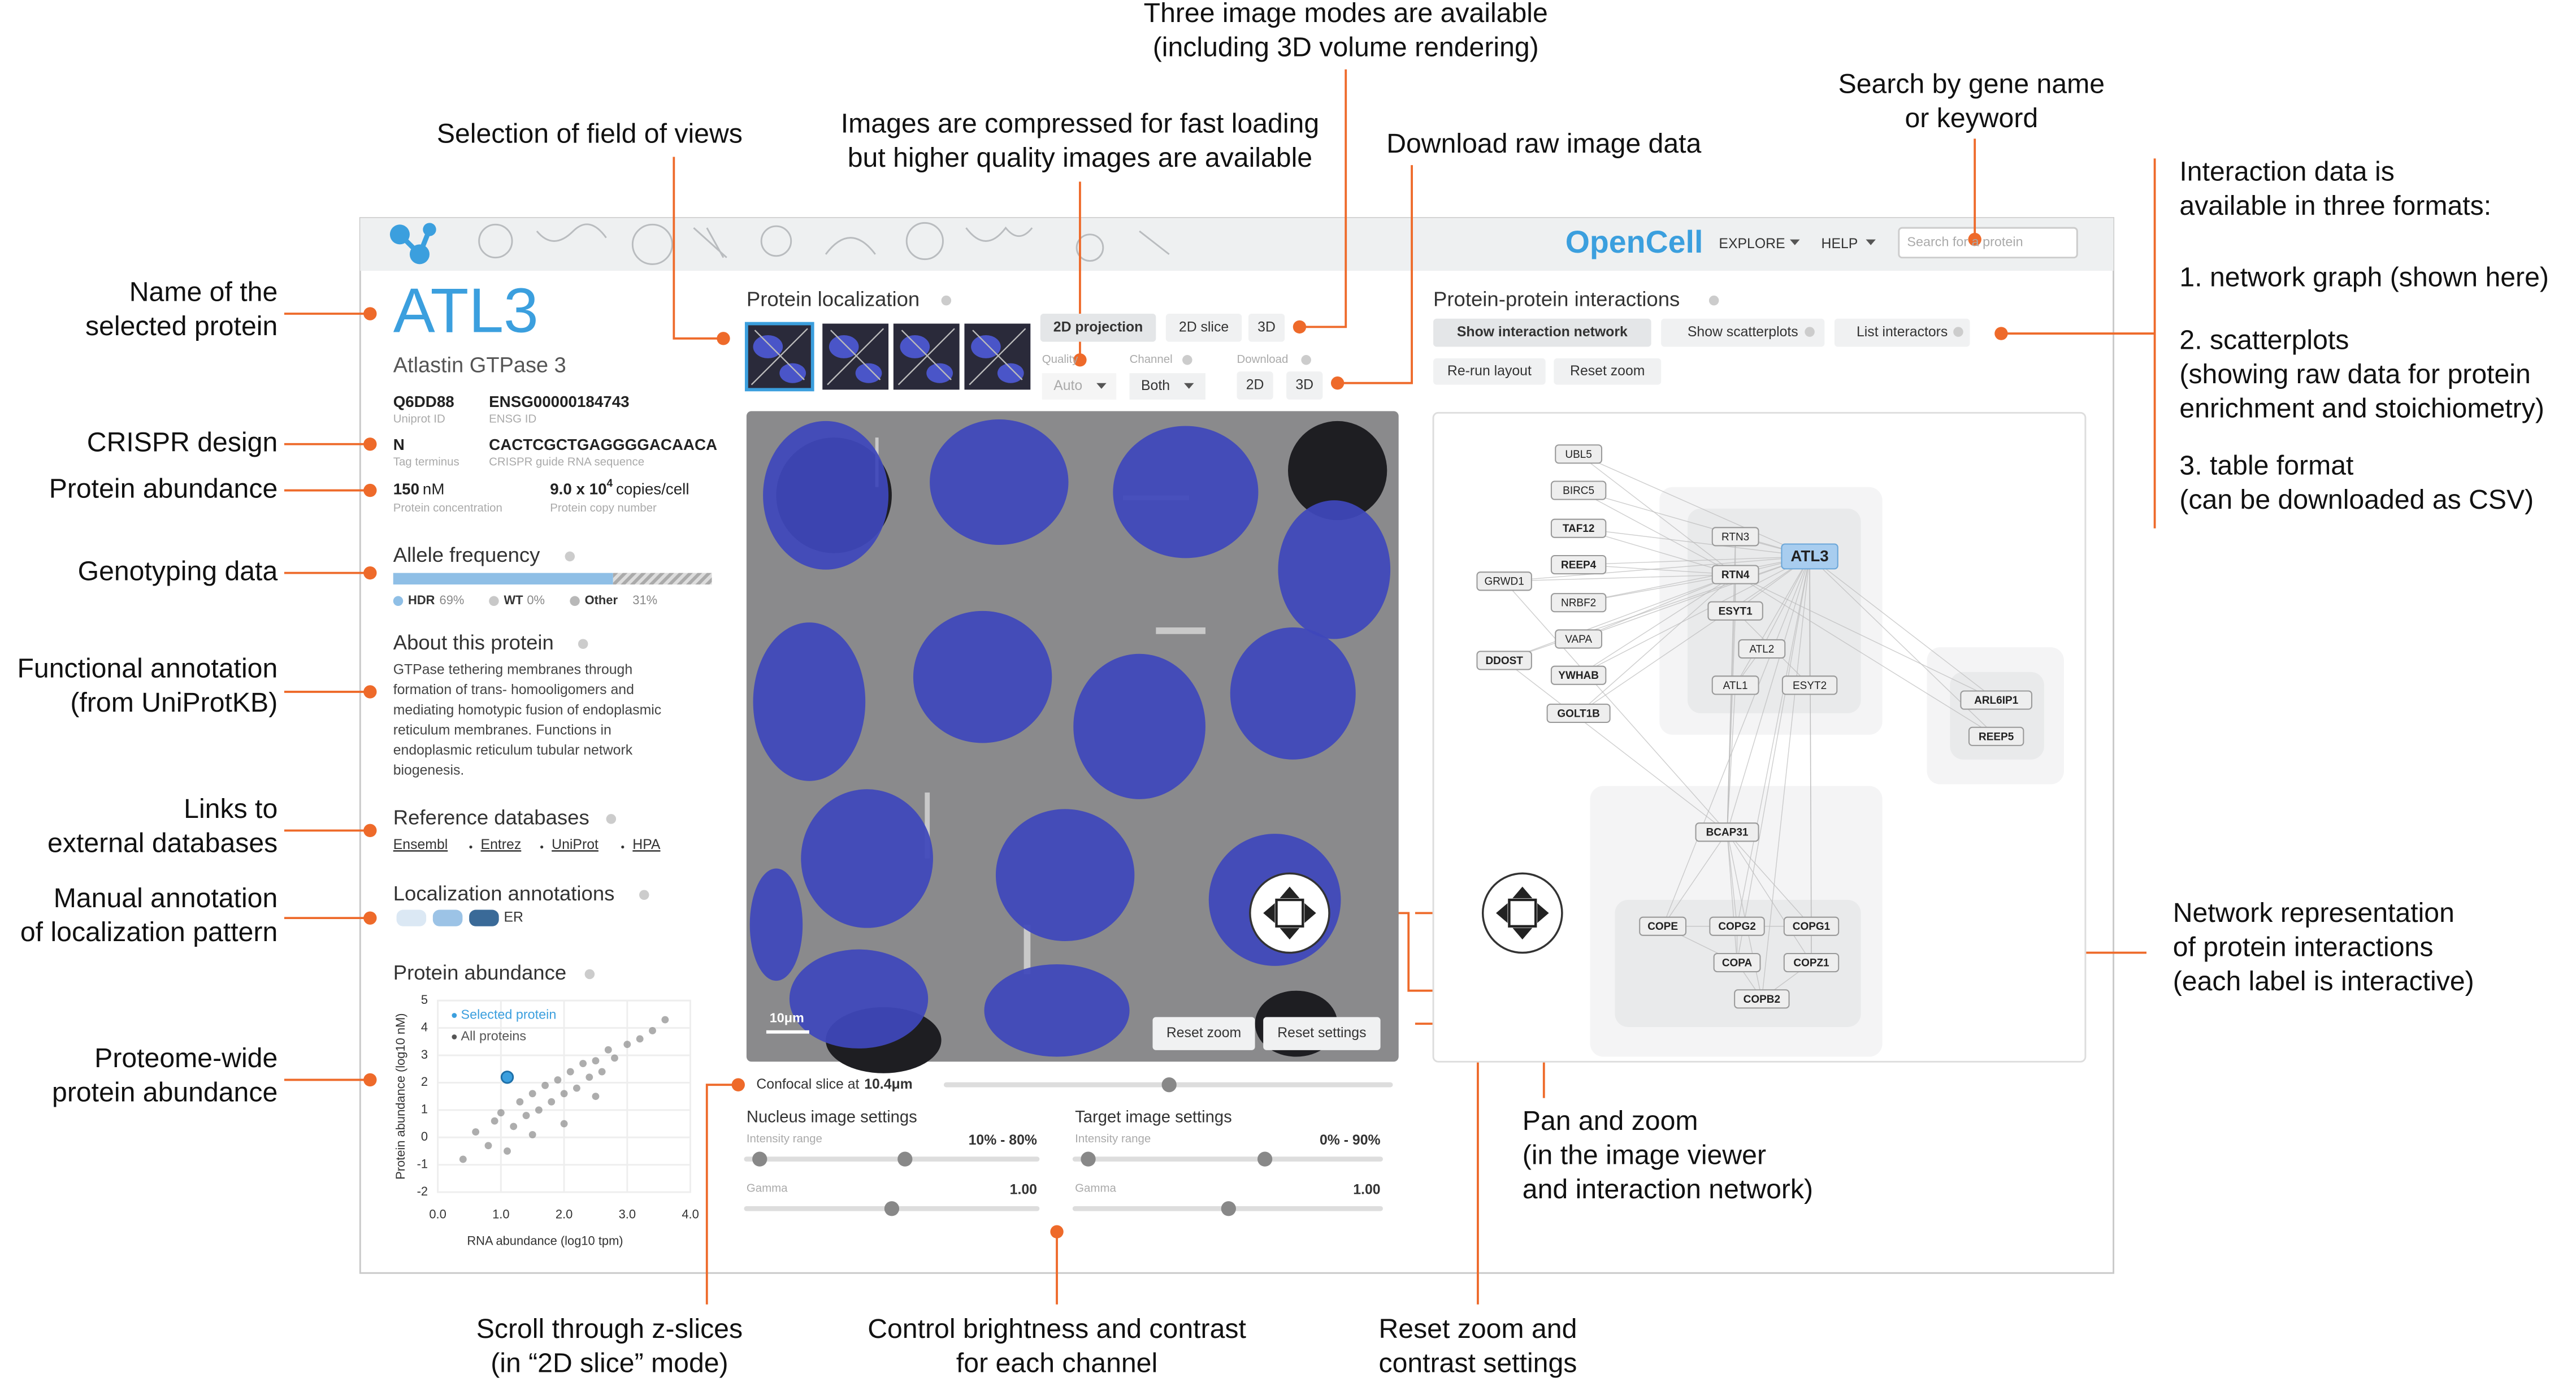 The height and width of the screenshot is (1382, 2576). I want to click on node-label: VAPA, so click(1578, 640).